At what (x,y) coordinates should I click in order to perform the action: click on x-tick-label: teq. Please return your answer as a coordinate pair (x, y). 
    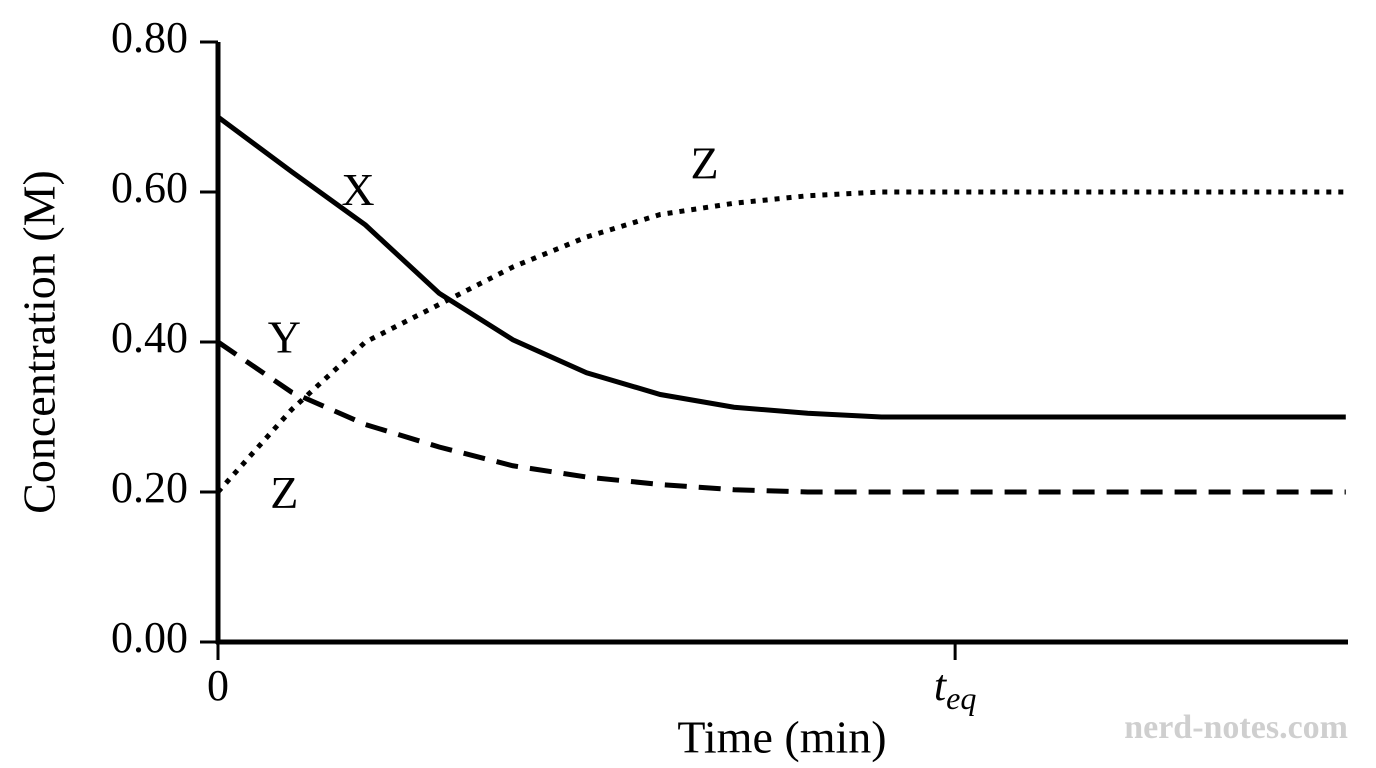
    Looking at the image, I should click on (955, 688).